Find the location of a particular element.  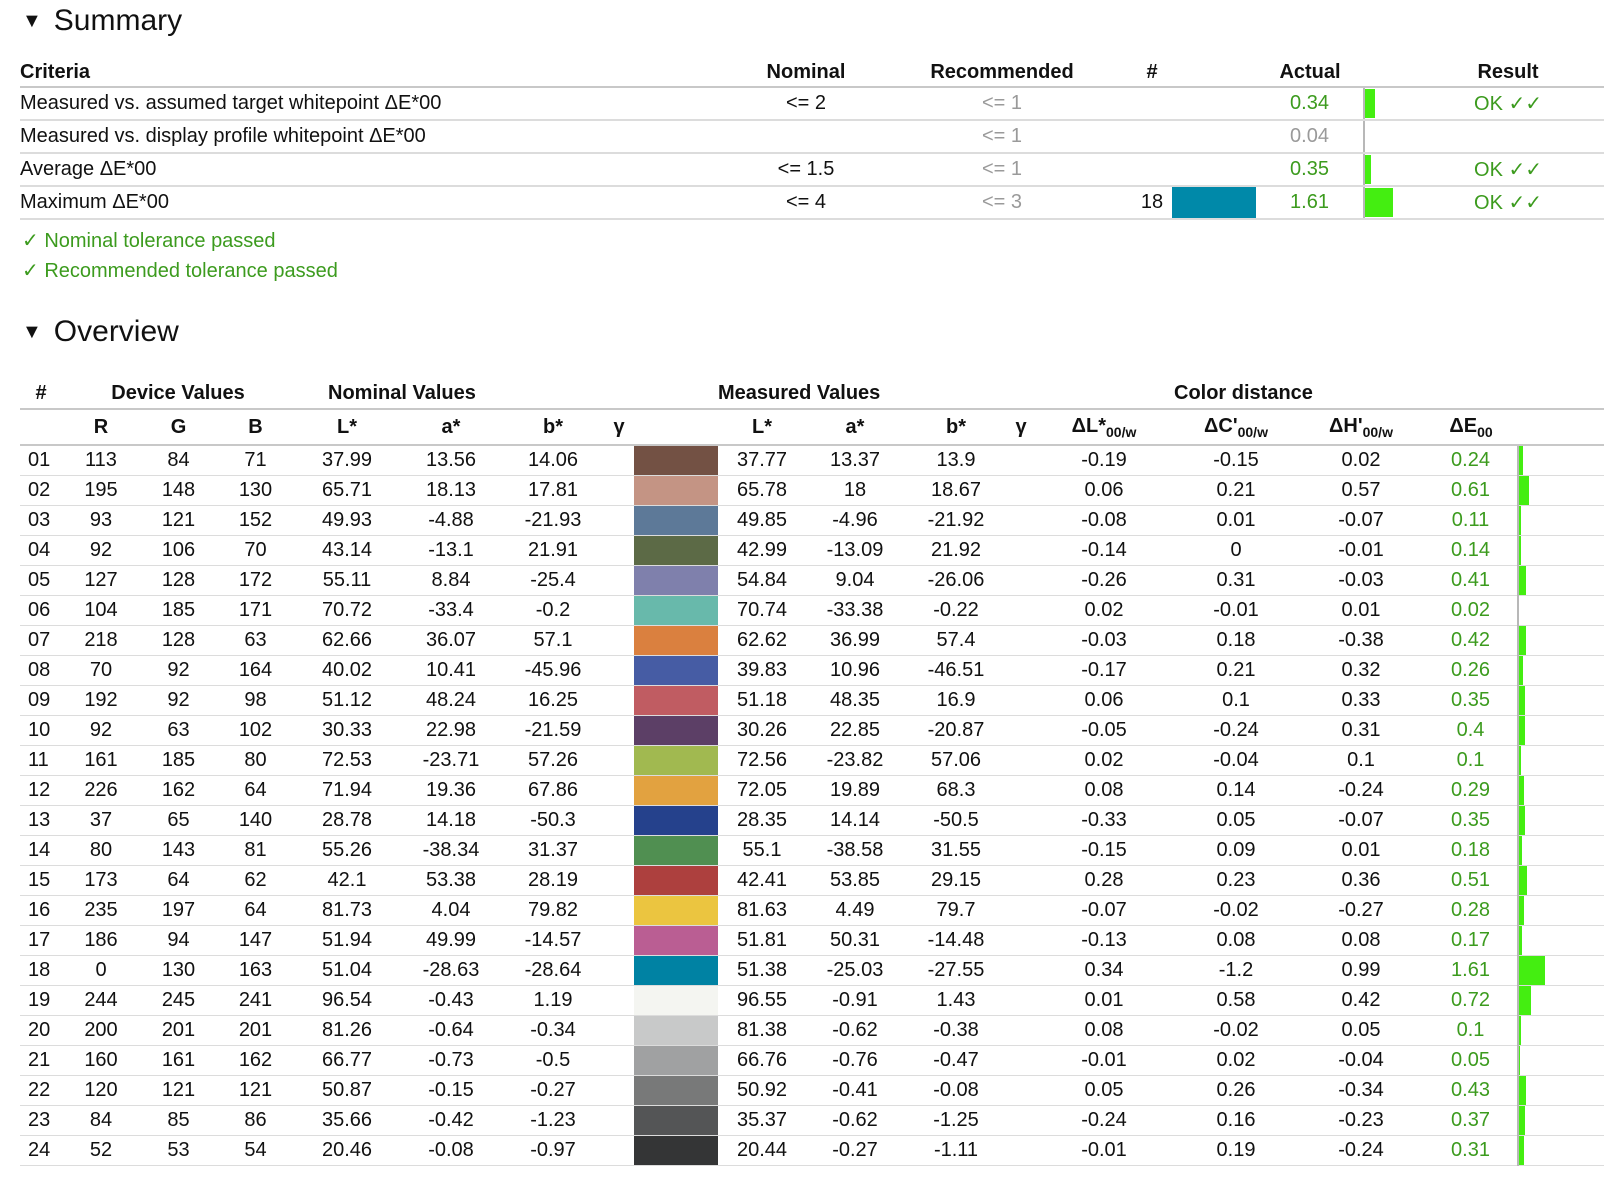

device-g: 64 is located at coordinates (178, 880).